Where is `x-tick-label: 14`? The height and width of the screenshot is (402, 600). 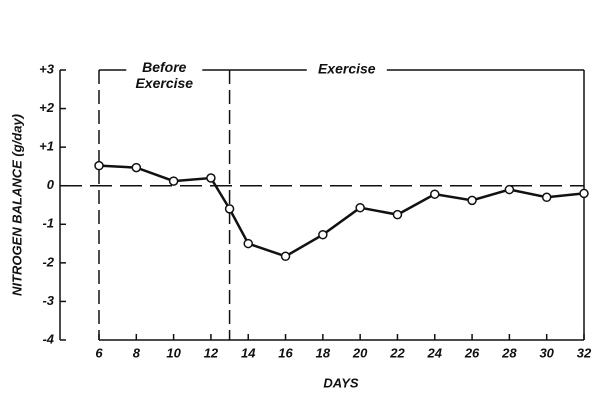
x-tick-label: 14 is located at coordinates (248, 352).